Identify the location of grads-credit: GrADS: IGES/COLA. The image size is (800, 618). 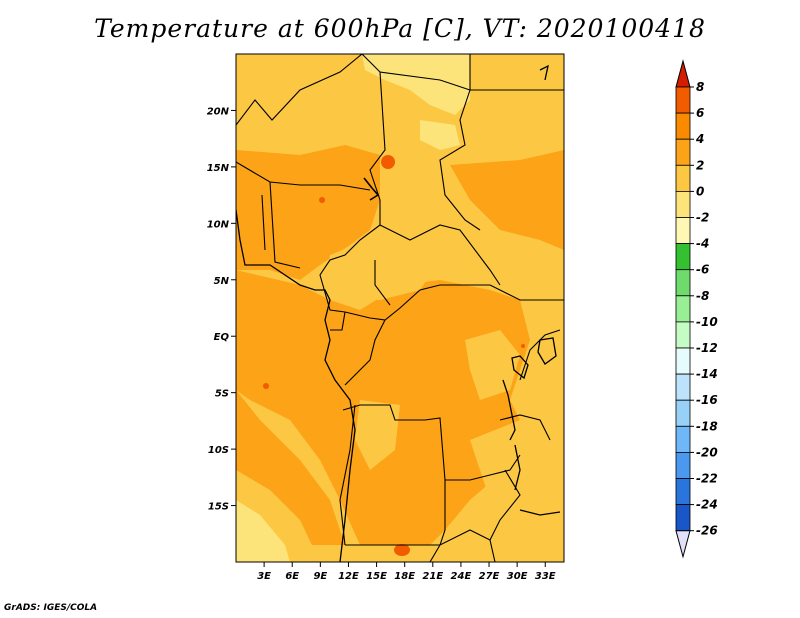
(51, 608).